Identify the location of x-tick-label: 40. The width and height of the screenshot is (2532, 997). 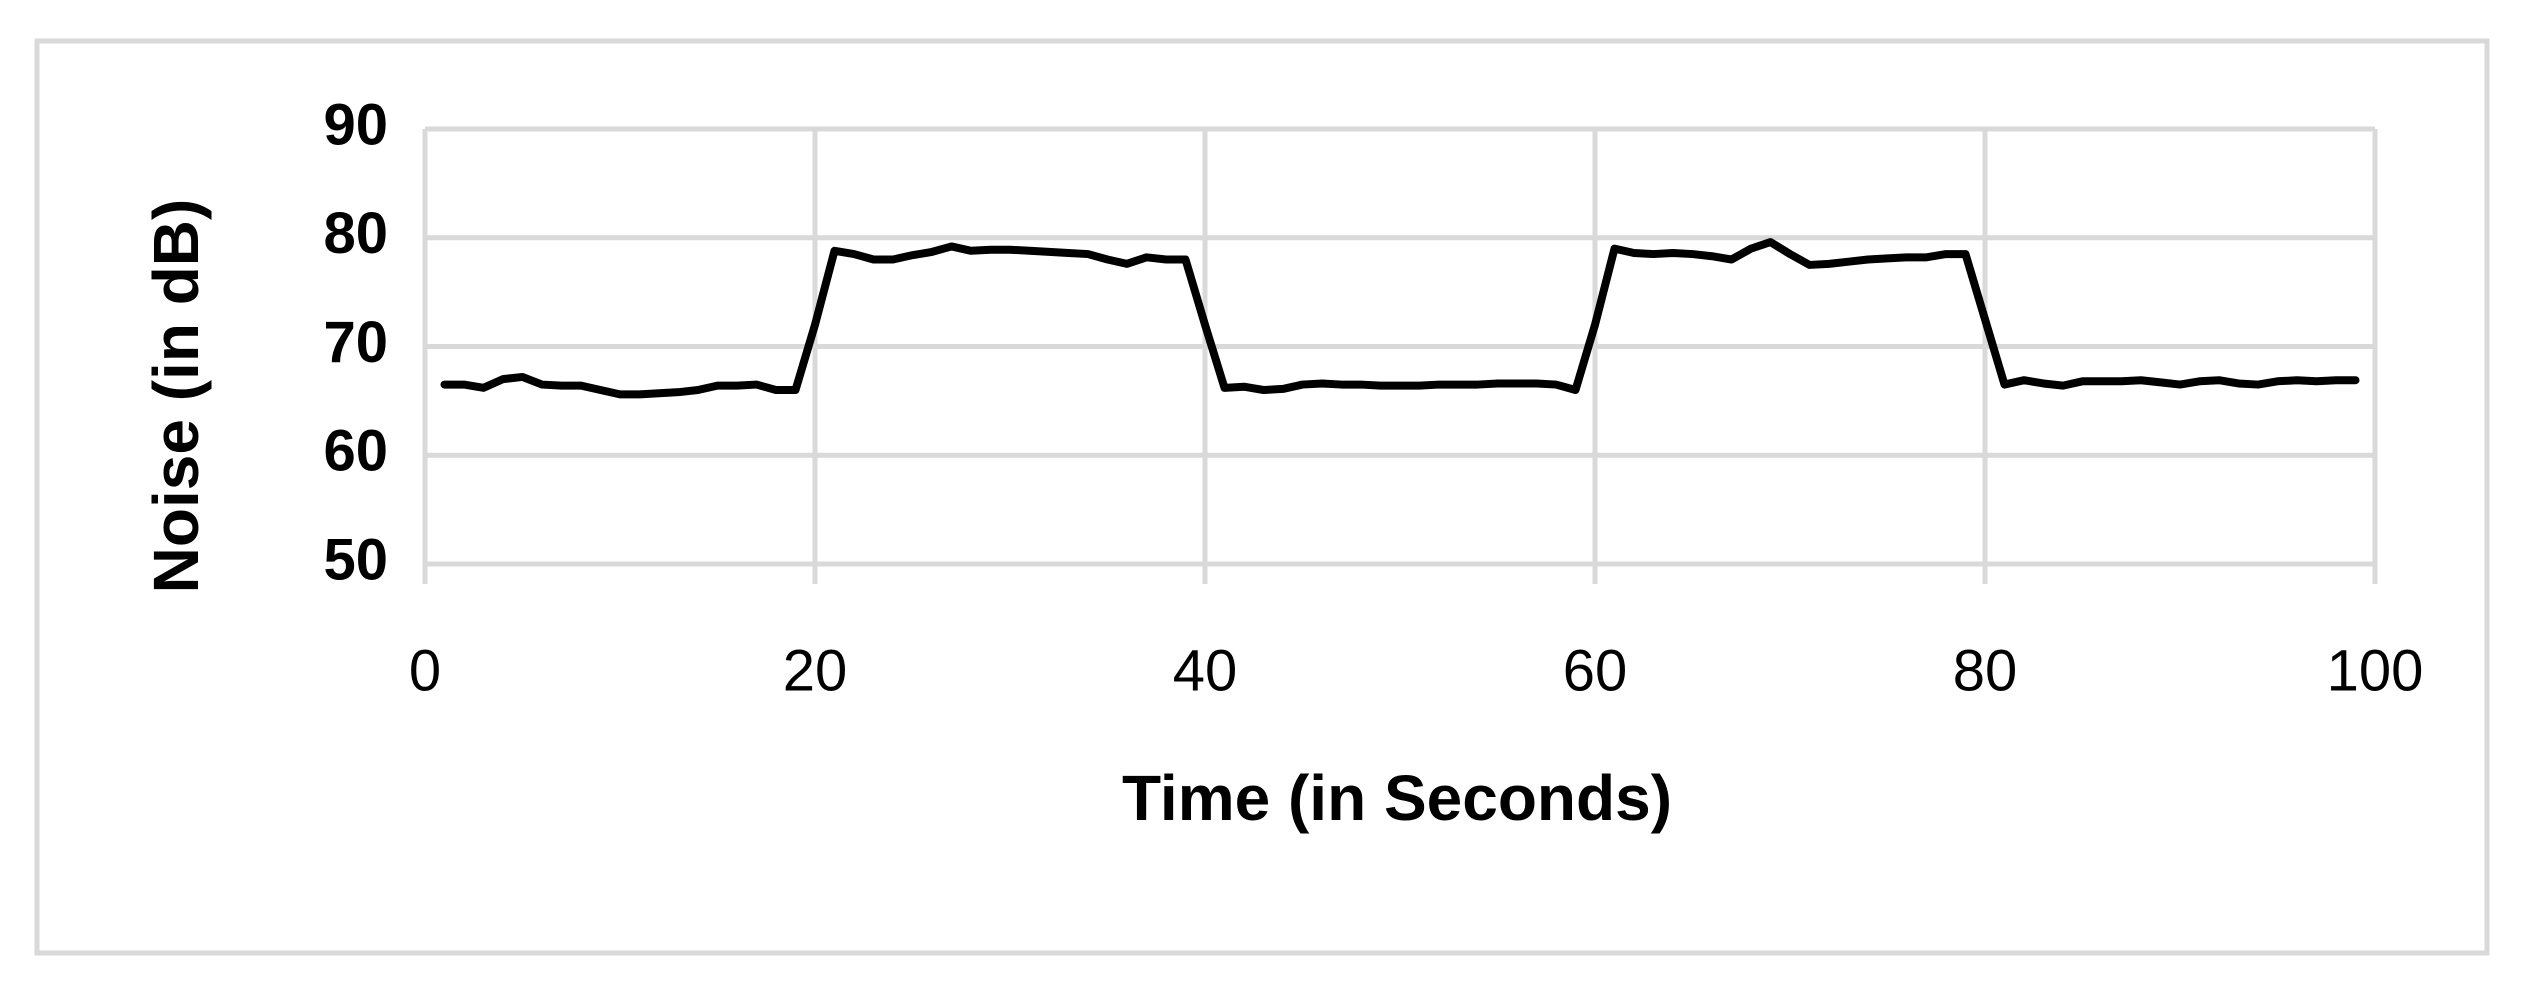
(1205, 670).